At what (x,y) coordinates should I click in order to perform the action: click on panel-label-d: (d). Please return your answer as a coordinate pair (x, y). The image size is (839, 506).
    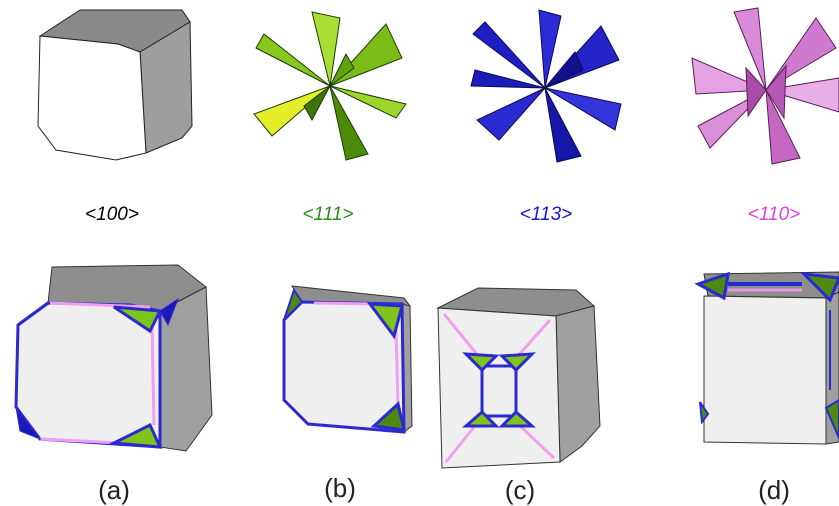
    Looking at the image, I should click on (774, 490).